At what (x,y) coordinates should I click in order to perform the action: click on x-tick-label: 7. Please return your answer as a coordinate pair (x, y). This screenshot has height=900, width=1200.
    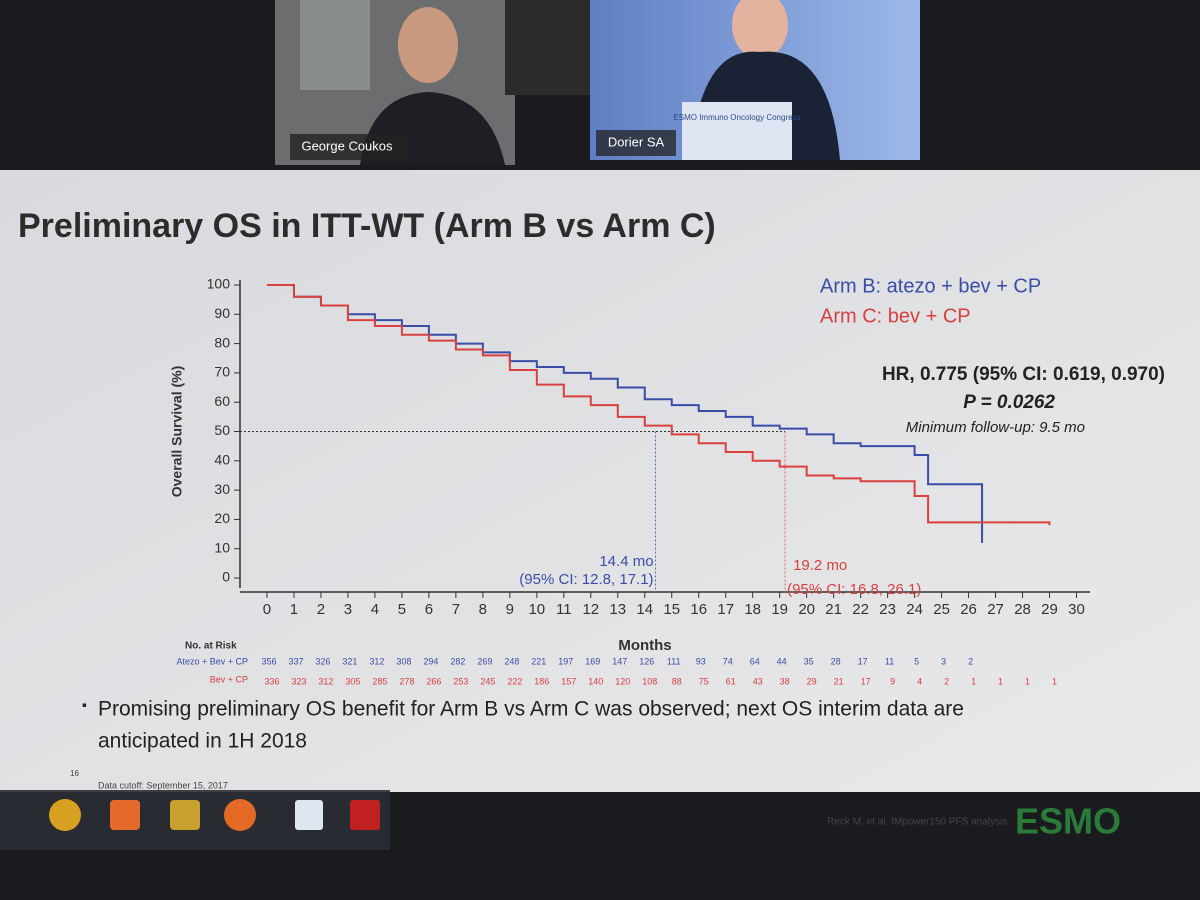
    Looking at the image, I should click on (456, 609).